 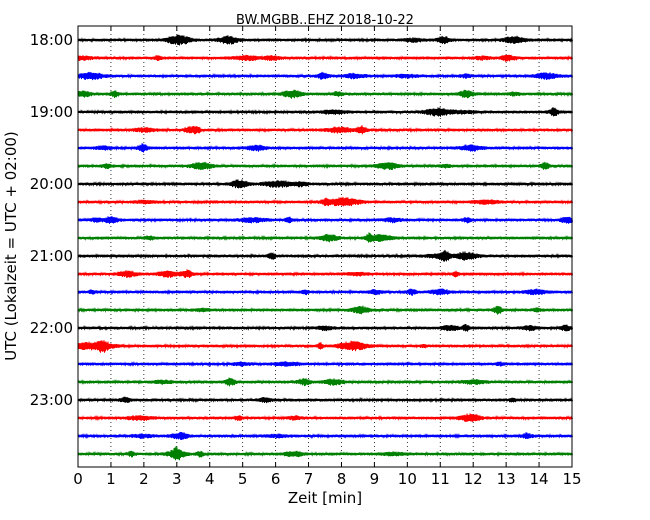 What do you see at coordinates (51, 400) in the screenshot?
I see `y-tick-label: 23:00` at bounding box center [51, 400].